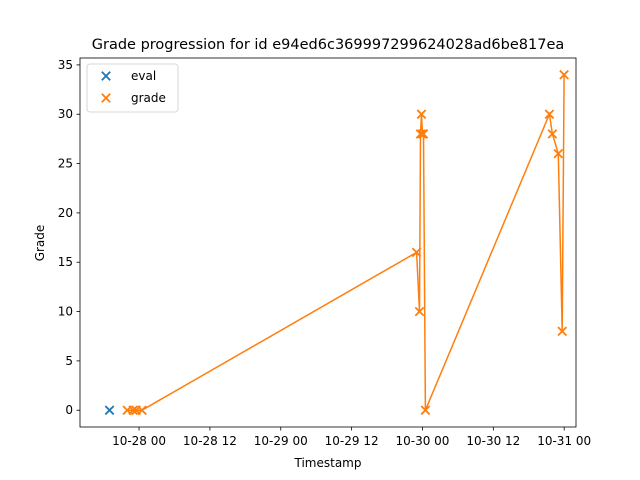  I want to click on y-tick-label: 5, so click(69, 361).